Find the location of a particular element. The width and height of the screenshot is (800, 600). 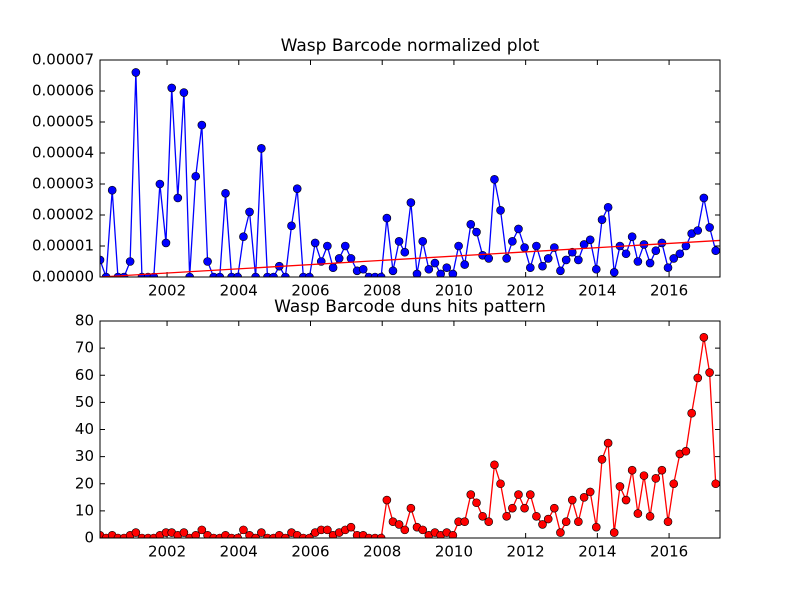

y-tick-label: 20 is located at coordinates (84, 483).